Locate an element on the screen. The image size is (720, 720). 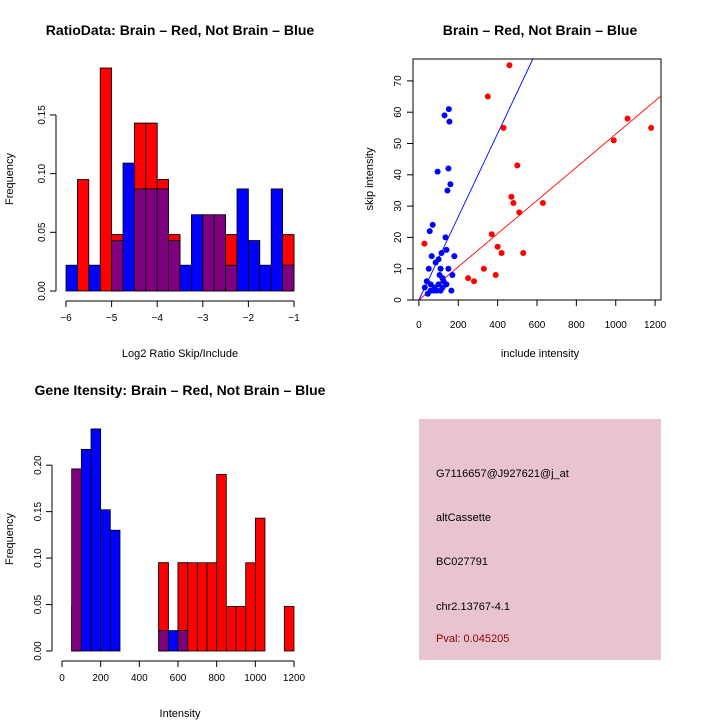
x-tick-label: 200 is located at coordinates (458, 325).